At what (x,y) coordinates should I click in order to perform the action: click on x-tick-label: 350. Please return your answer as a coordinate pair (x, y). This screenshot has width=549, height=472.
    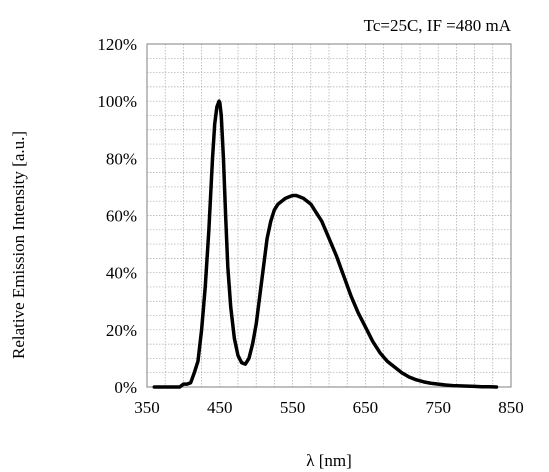
    Looking at the image, I should click on (147, 407).